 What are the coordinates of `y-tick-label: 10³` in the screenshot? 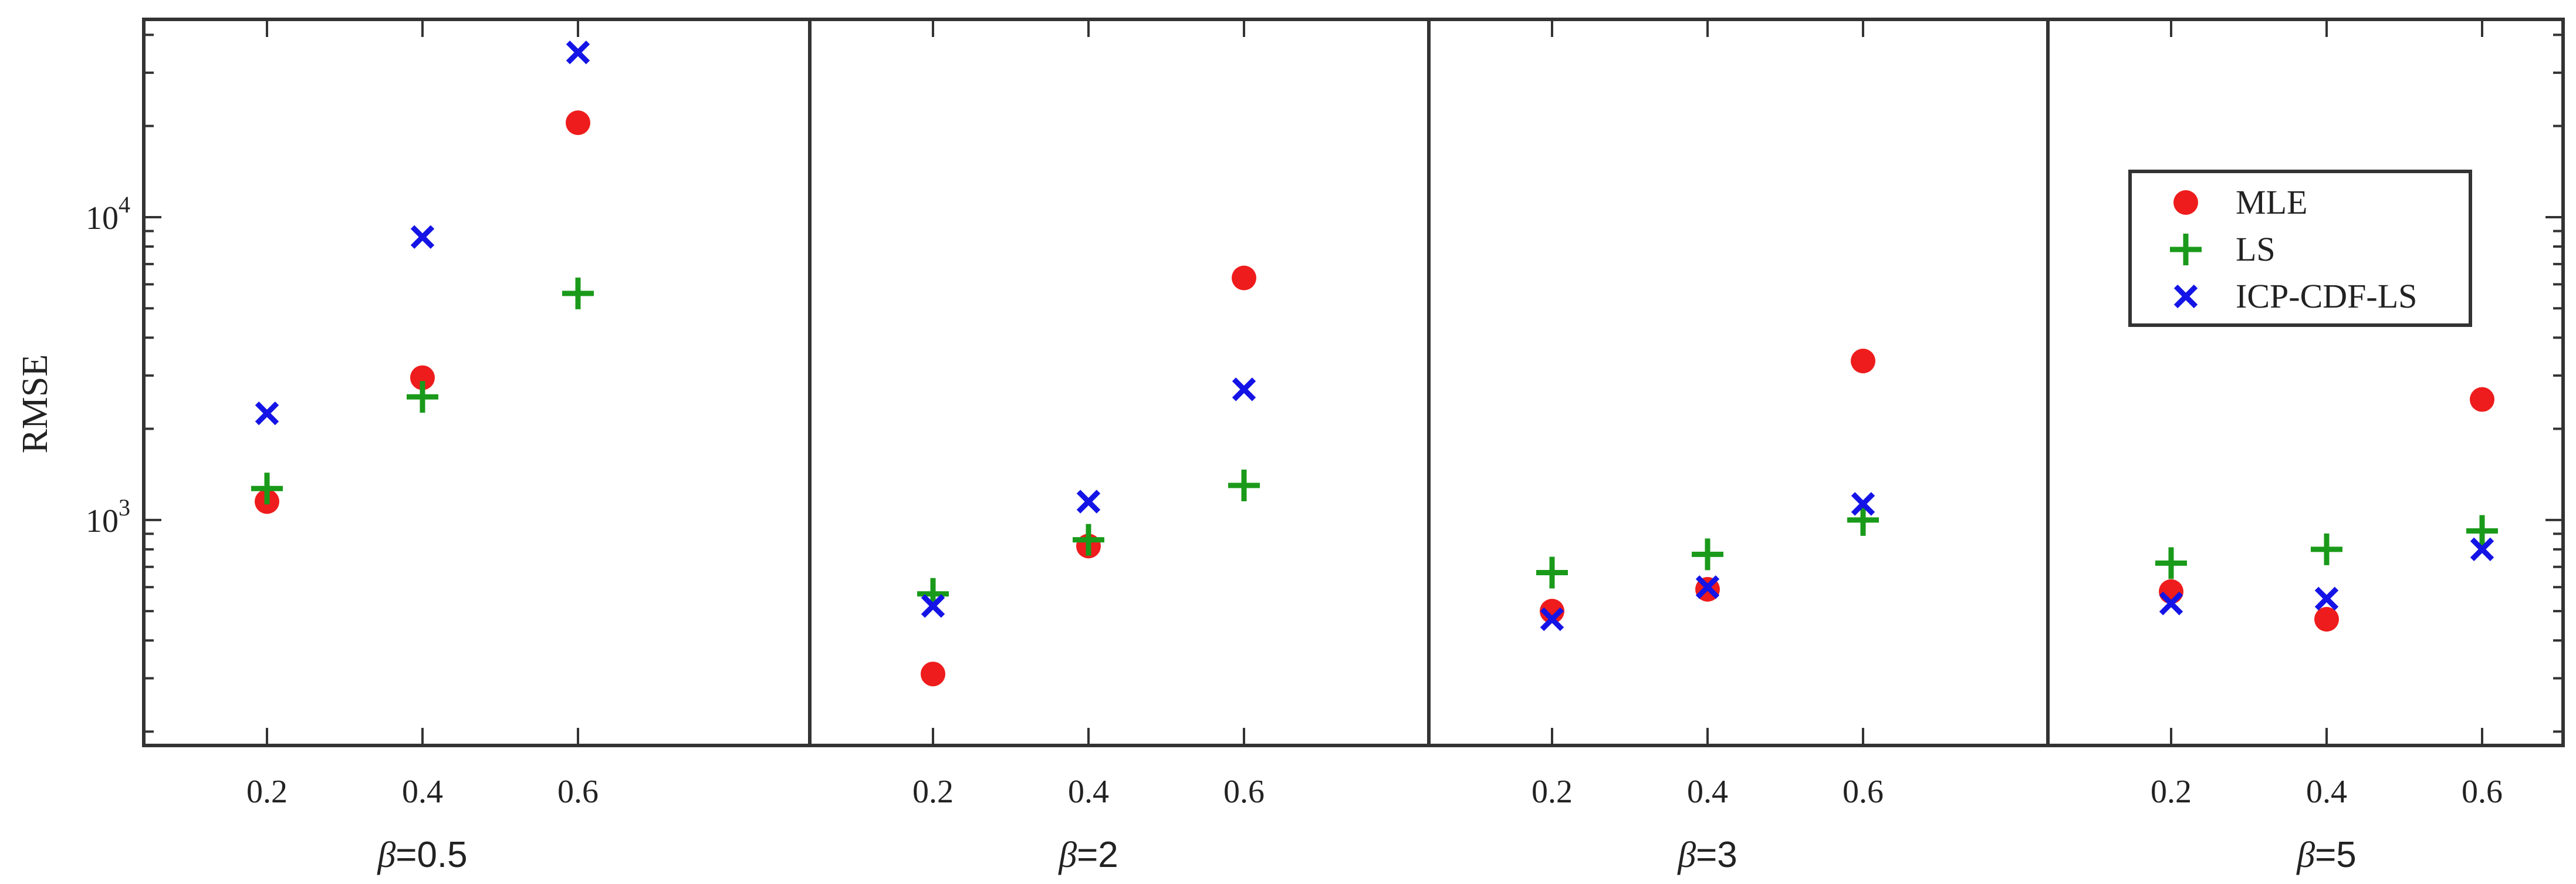 It's located at (108, 516).